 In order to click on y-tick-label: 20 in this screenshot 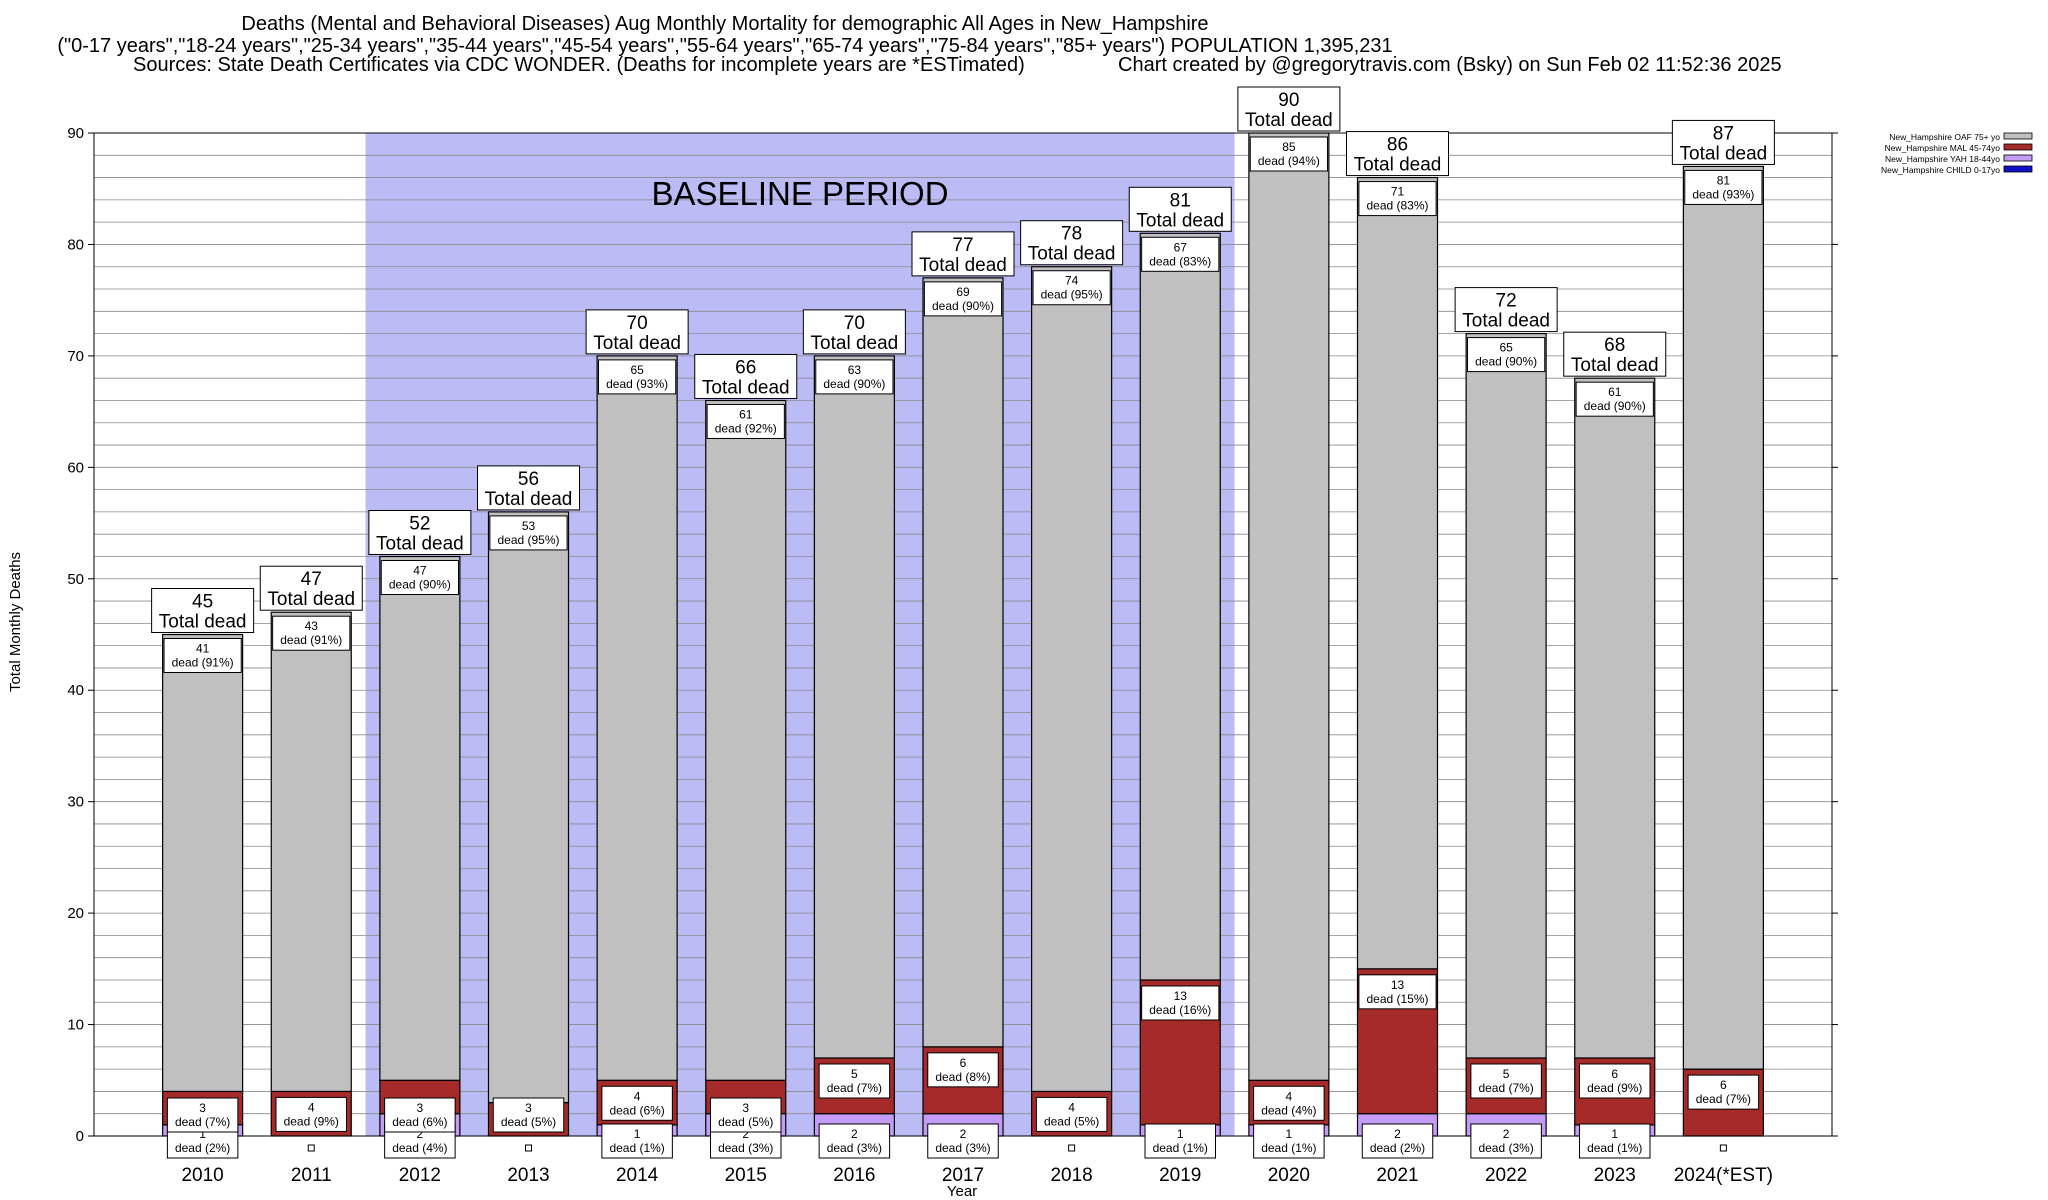, I will do `click(75, 913)`.